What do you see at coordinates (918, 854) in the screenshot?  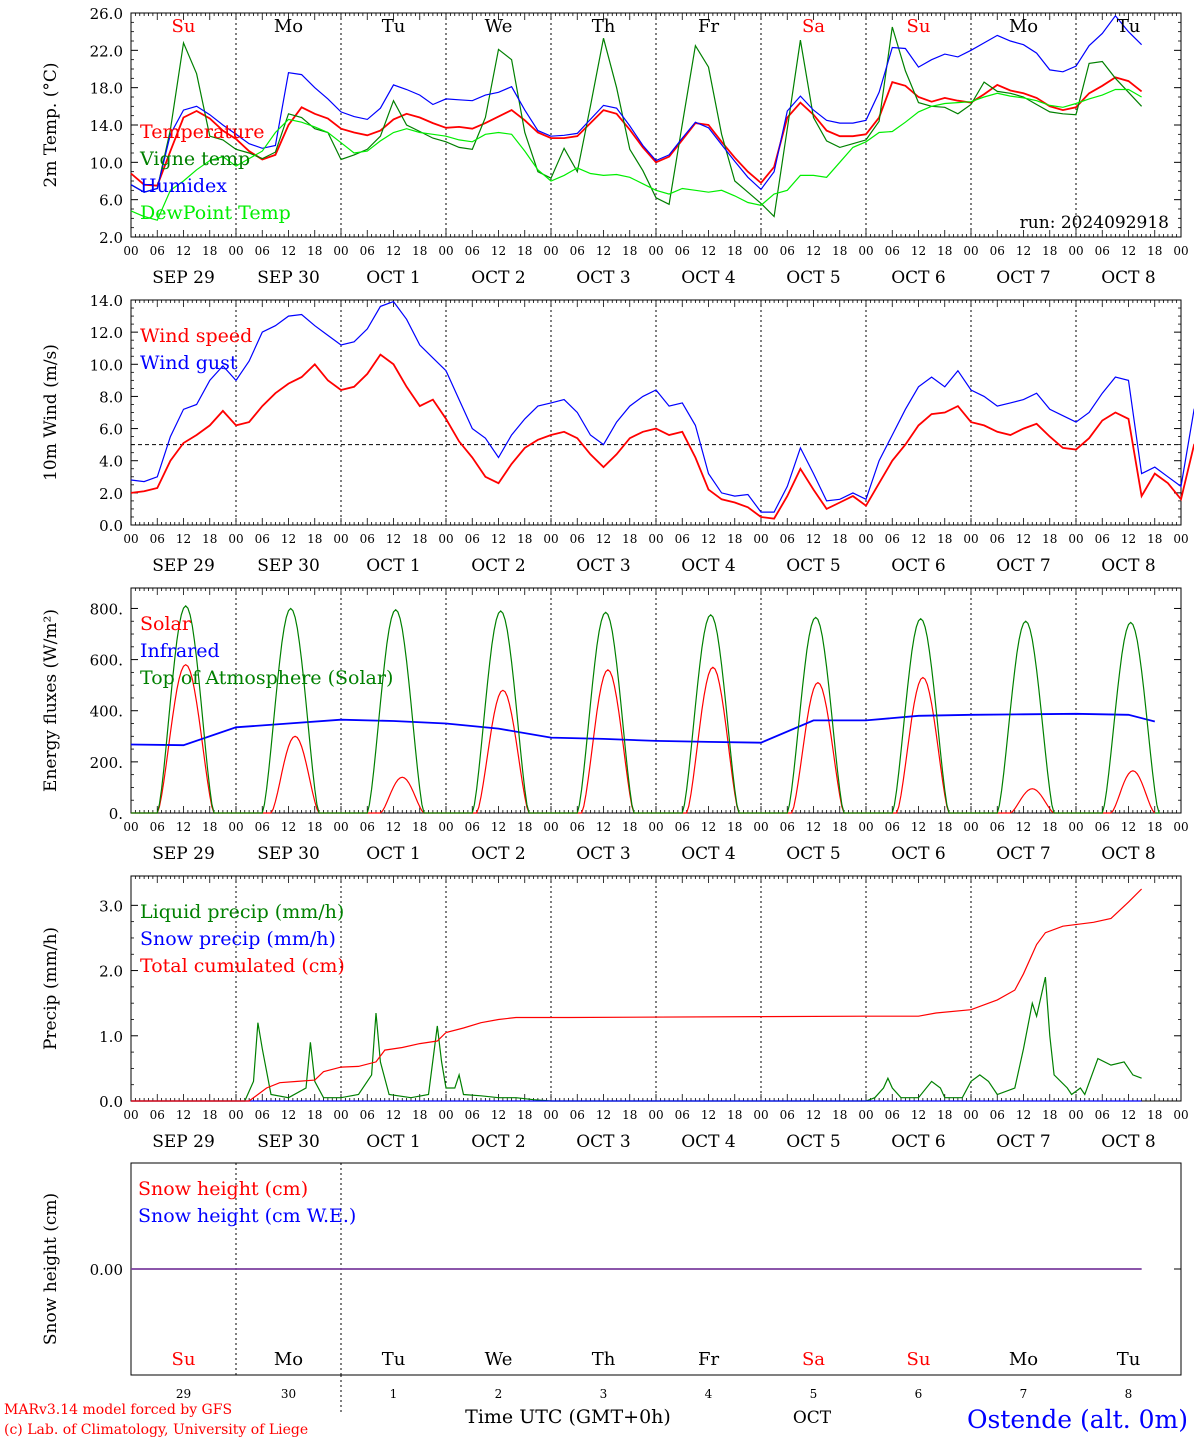 I see `x-date-label: OCT 6` at bounding box center [918, 854].